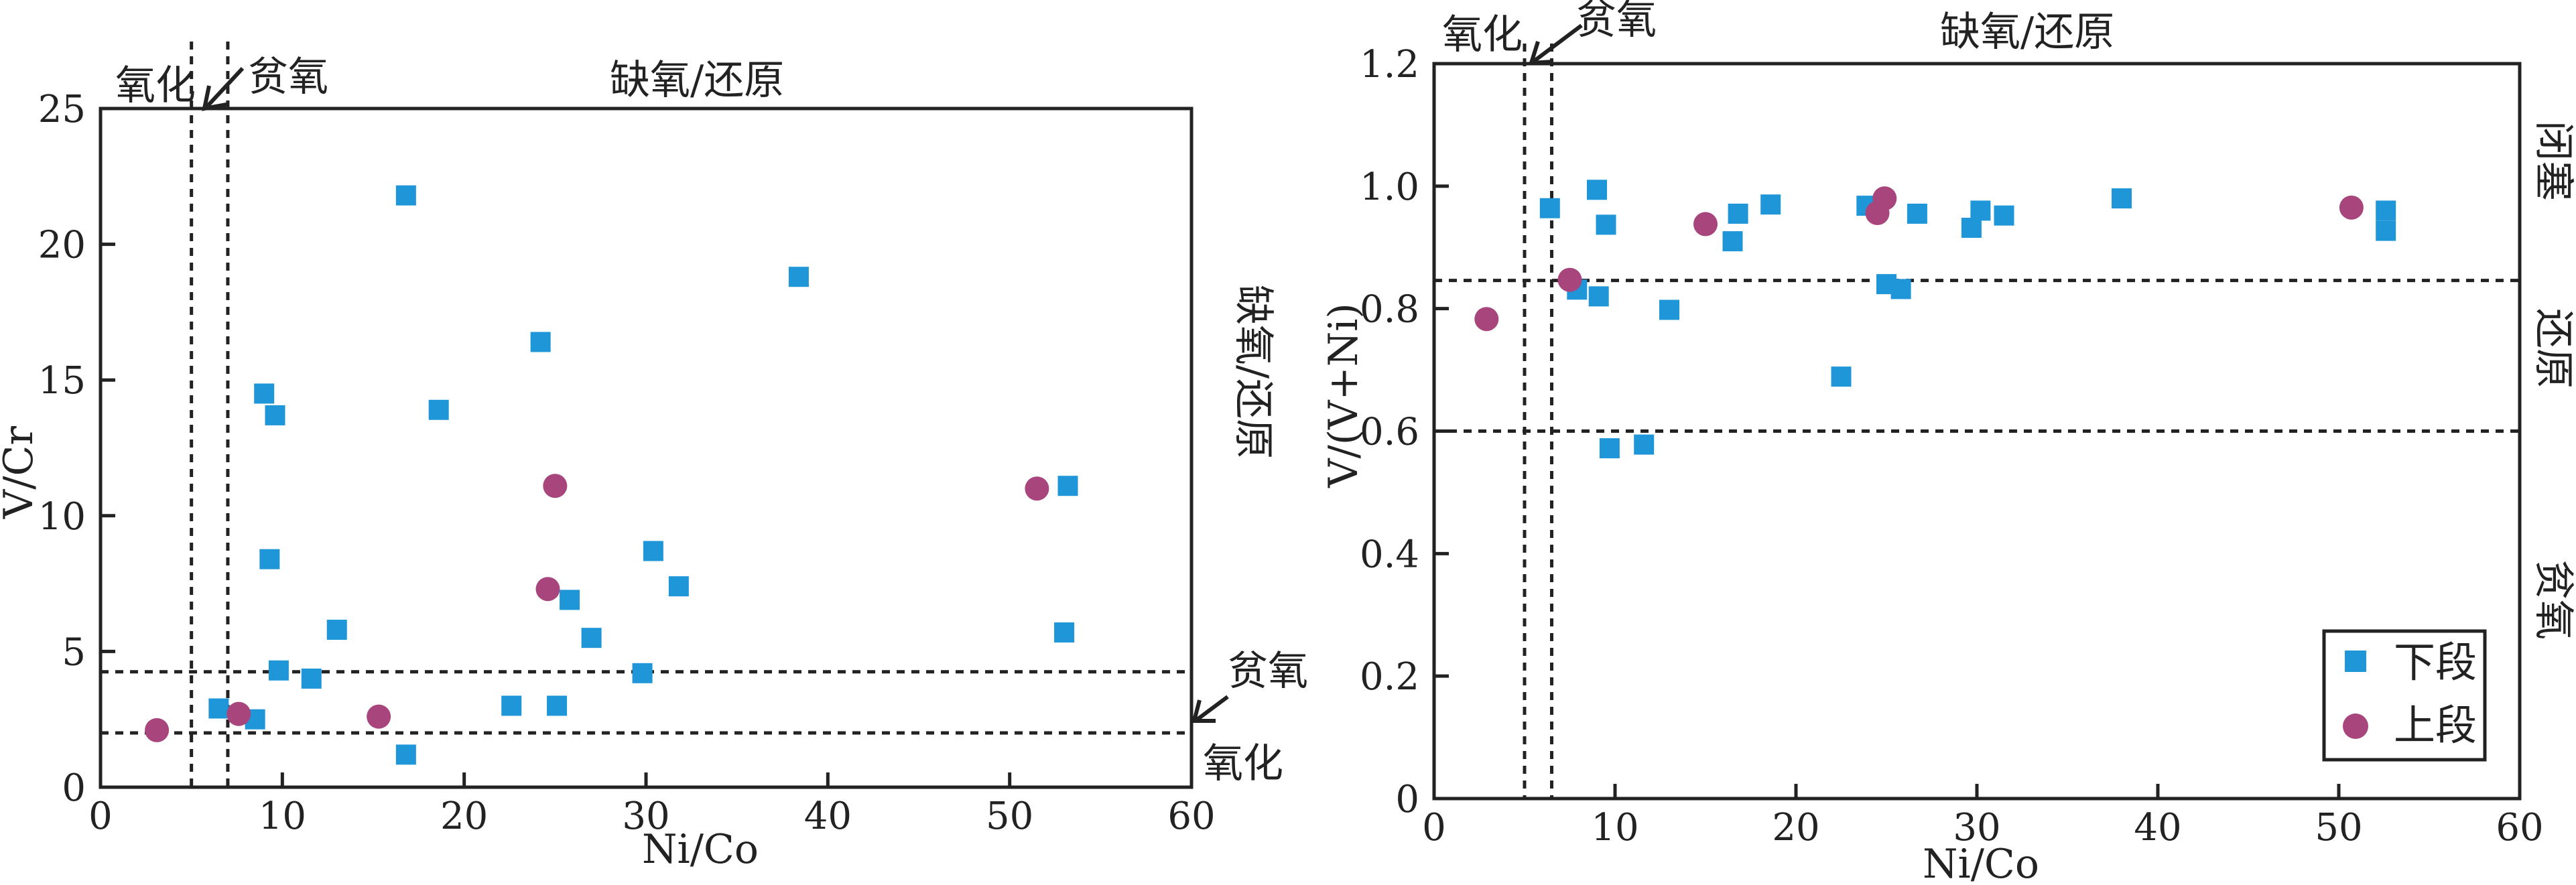  What do you see at coordinates (1976, 828) in the screenshot?
I see `x-tick-label: 30` at bounding box center [1976, 828].